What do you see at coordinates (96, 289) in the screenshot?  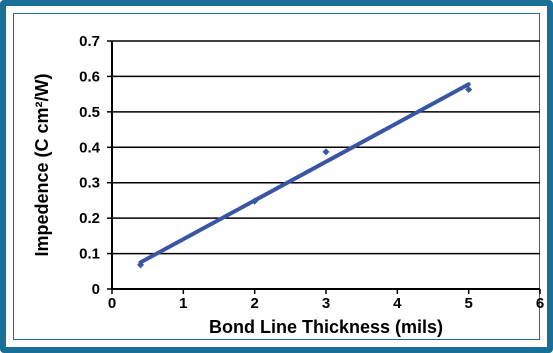 I see `y-tick-label: 0` at bounding box center [96, 289].